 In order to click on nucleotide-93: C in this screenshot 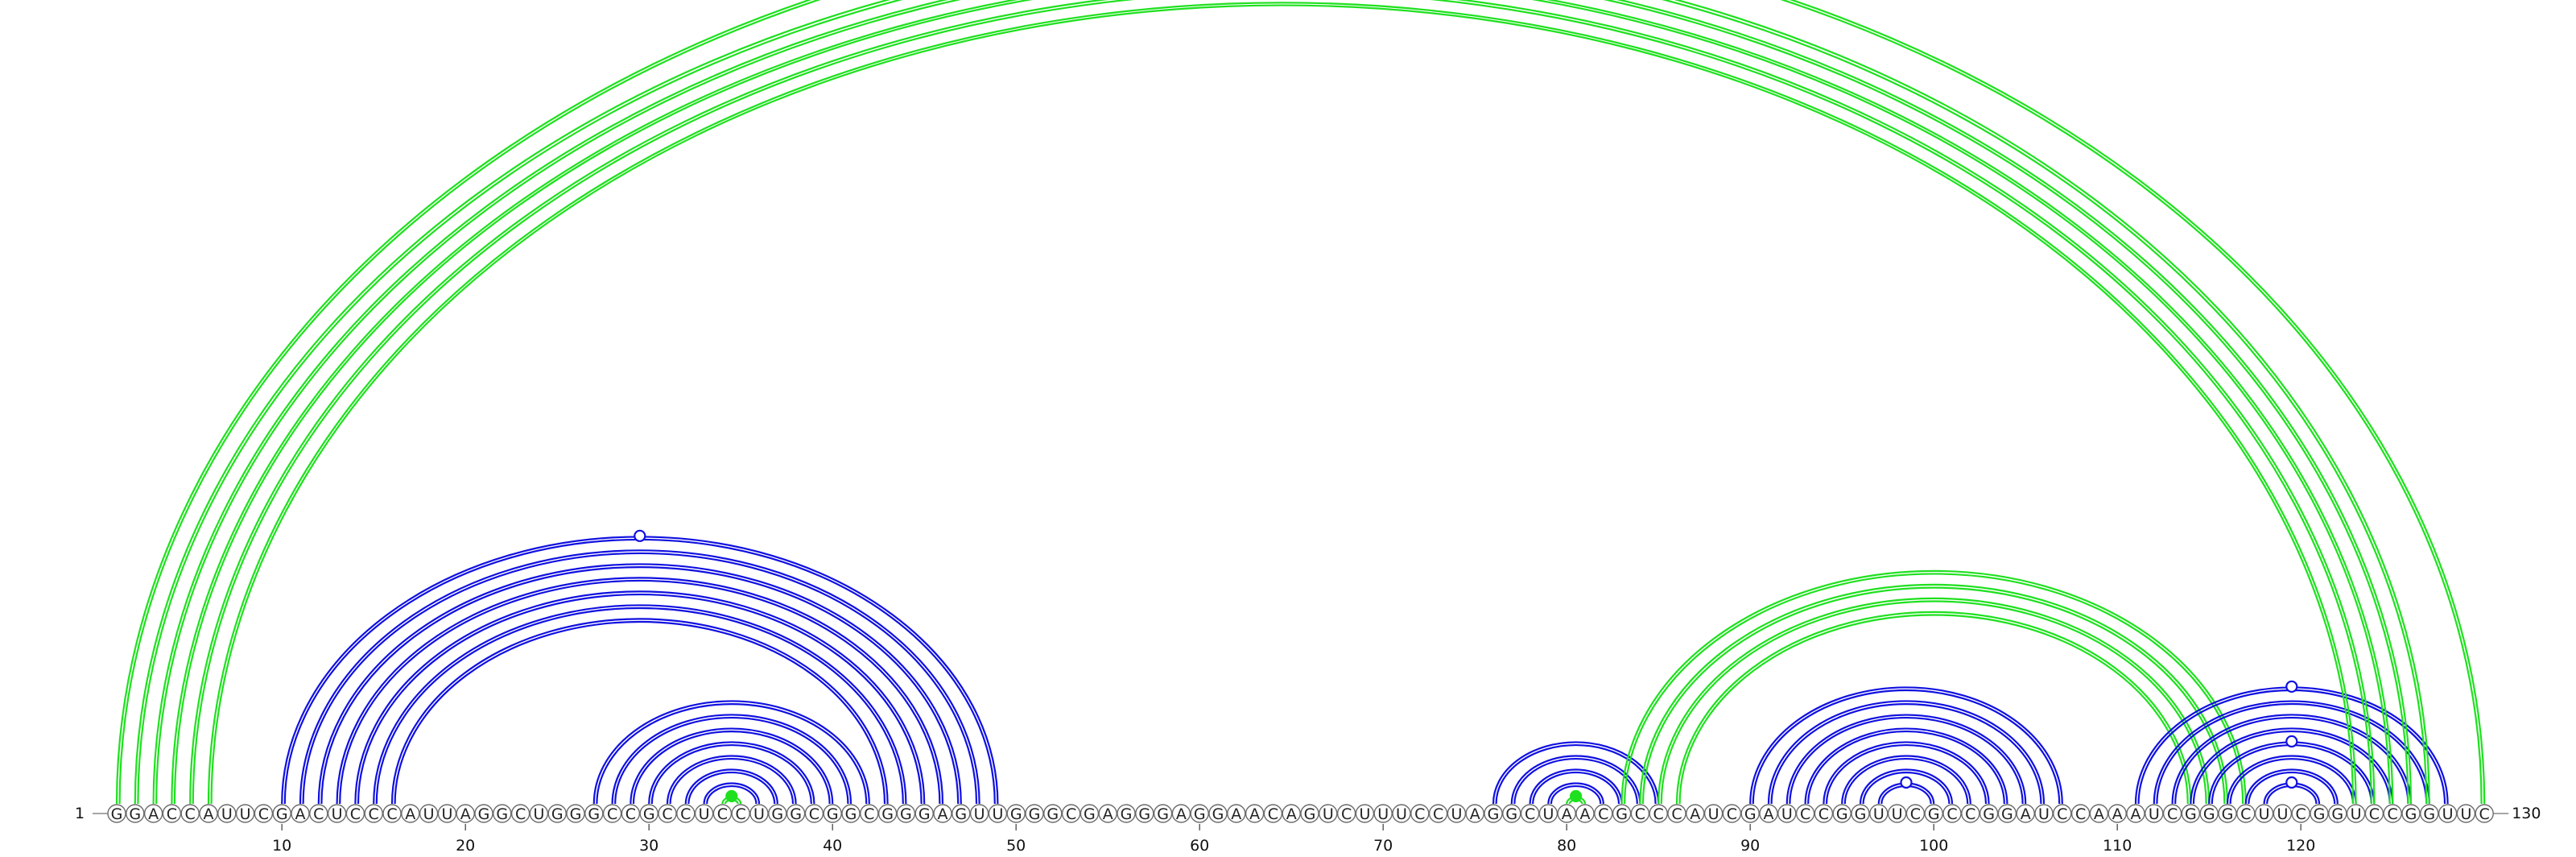, I will do `click(1805, 813)`.